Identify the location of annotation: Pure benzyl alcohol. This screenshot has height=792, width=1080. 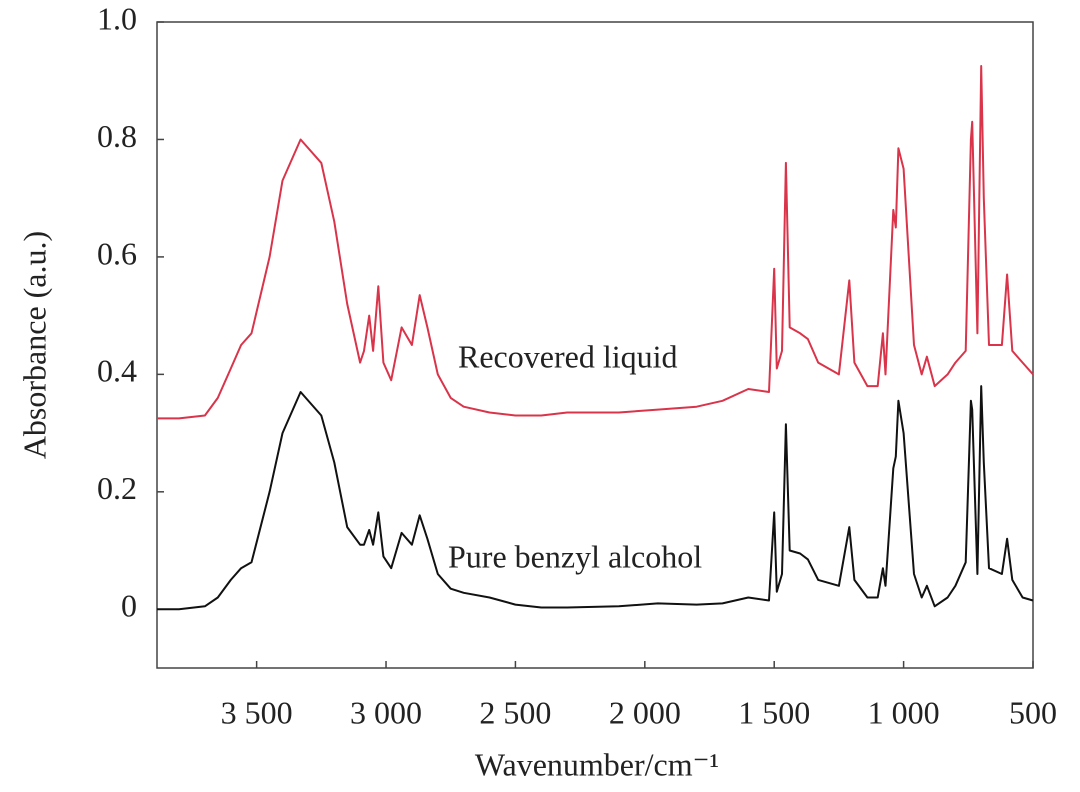
(575, 556).